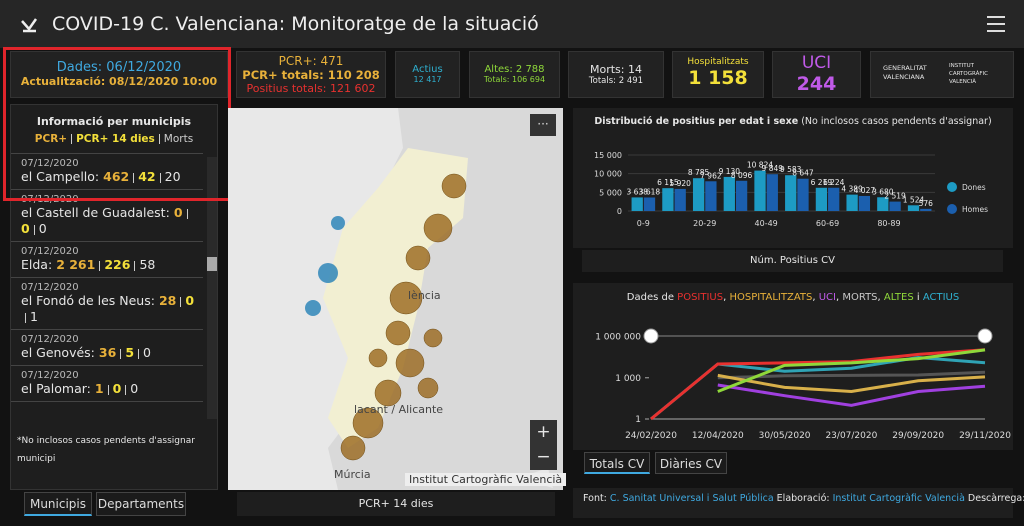 This screenshot has width=1024, height=526. I want to click on zoom-in: +, so click(543, 432).